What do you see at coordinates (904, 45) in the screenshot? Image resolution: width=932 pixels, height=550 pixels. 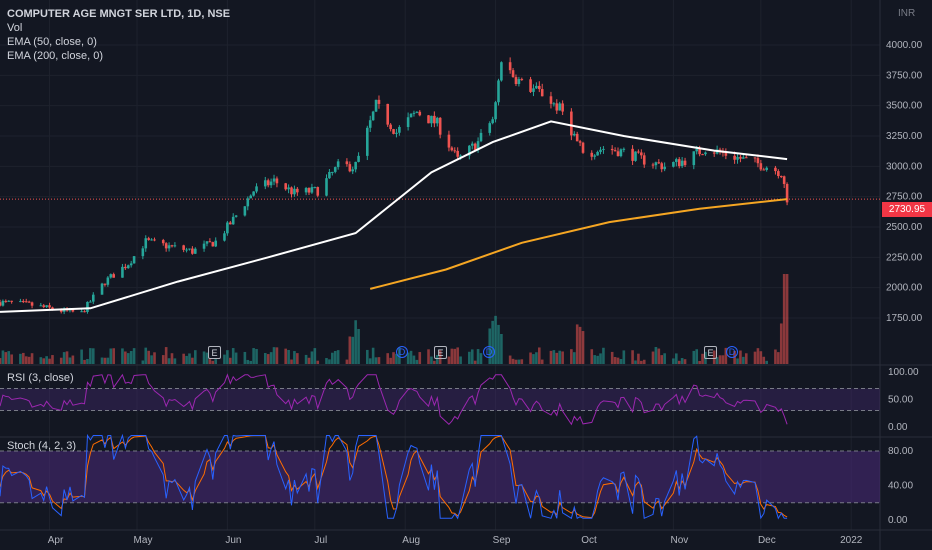 I see `price-tick-label: 4000.00` at bounding box center [904, 45].